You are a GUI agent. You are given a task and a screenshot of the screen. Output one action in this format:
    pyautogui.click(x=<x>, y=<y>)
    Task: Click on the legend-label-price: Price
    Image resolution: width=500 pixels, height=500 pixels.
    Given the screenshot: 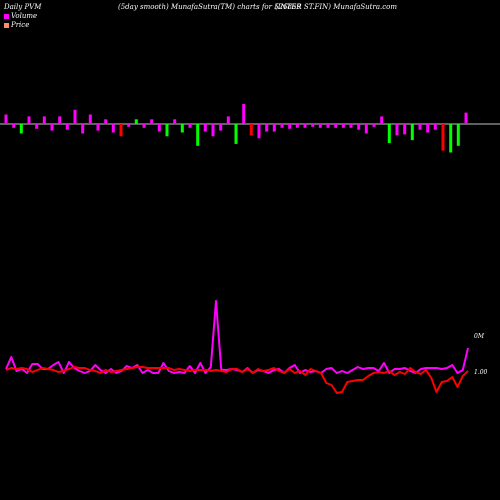 What is the action you would take?
    pyautogui.click(x=20, y=25)
    